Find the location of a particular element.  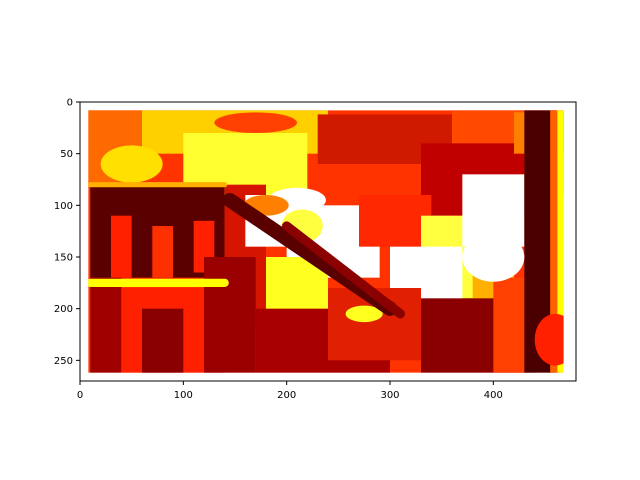

y-tick-label: 150 is located at coordinates (63, 258).